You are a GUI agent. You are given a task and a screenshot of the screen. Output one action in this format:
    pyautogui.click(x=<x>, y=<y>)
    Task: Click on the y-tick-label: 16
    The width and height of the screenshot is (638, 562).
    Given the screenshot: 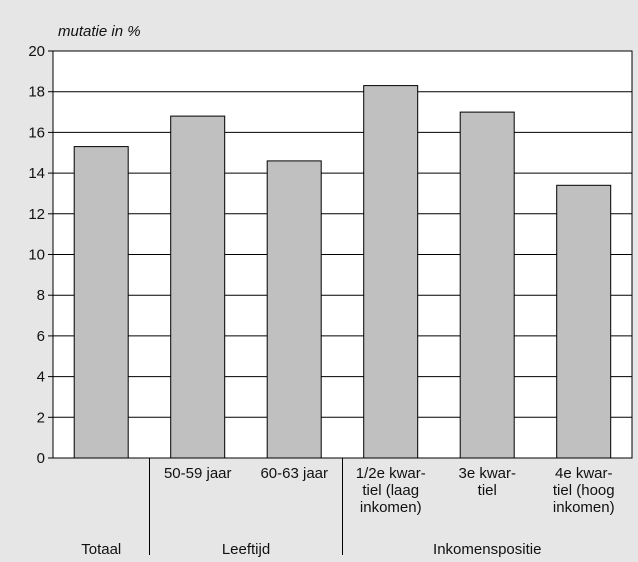 What is the action you would take?
    pyautogui.click(x=36, y=132)
    